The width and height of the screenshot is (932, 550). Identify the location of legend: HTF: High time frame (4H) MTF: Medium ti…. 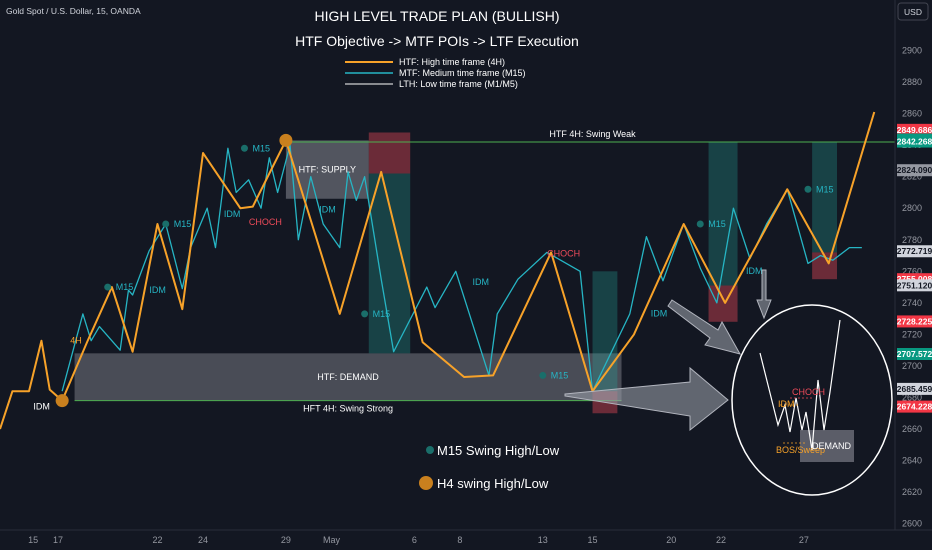
(435, 73).